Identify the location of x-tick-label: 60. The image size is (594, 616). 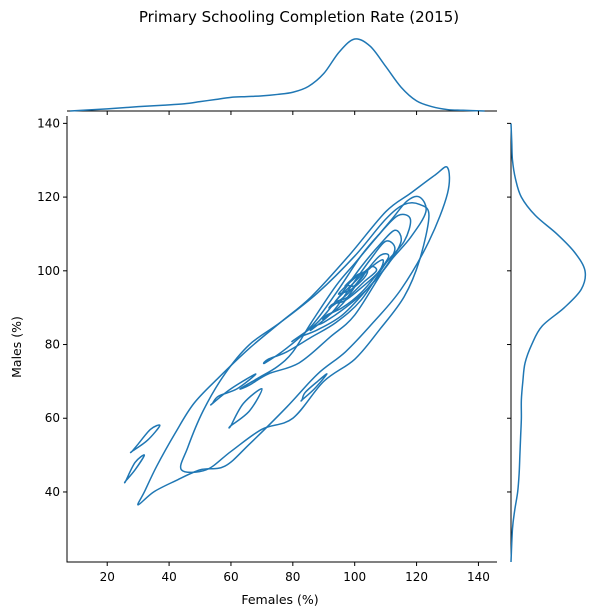
(230, 577).